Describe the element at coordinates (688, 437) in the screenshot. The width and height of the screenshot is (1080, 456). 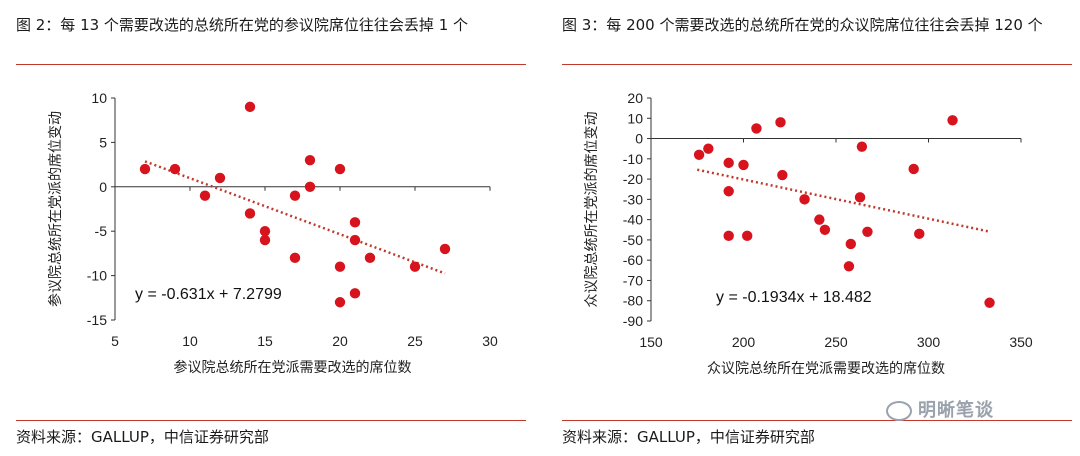
I see `house-source-note: 资料来源：GALLUP，中信证券研究部` at that location.